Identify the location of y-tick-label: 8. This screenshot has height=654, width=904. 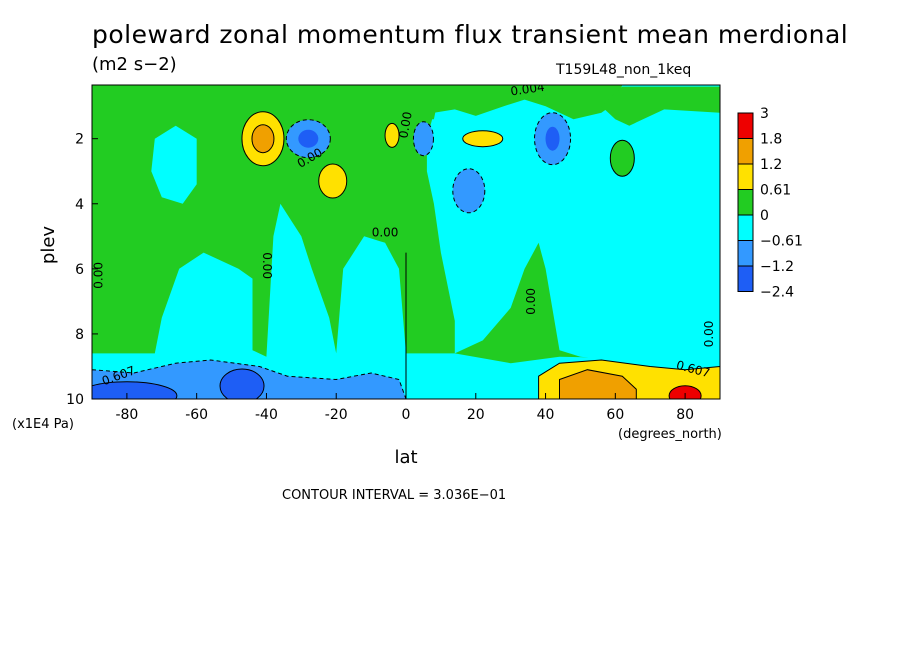
(79, 335).